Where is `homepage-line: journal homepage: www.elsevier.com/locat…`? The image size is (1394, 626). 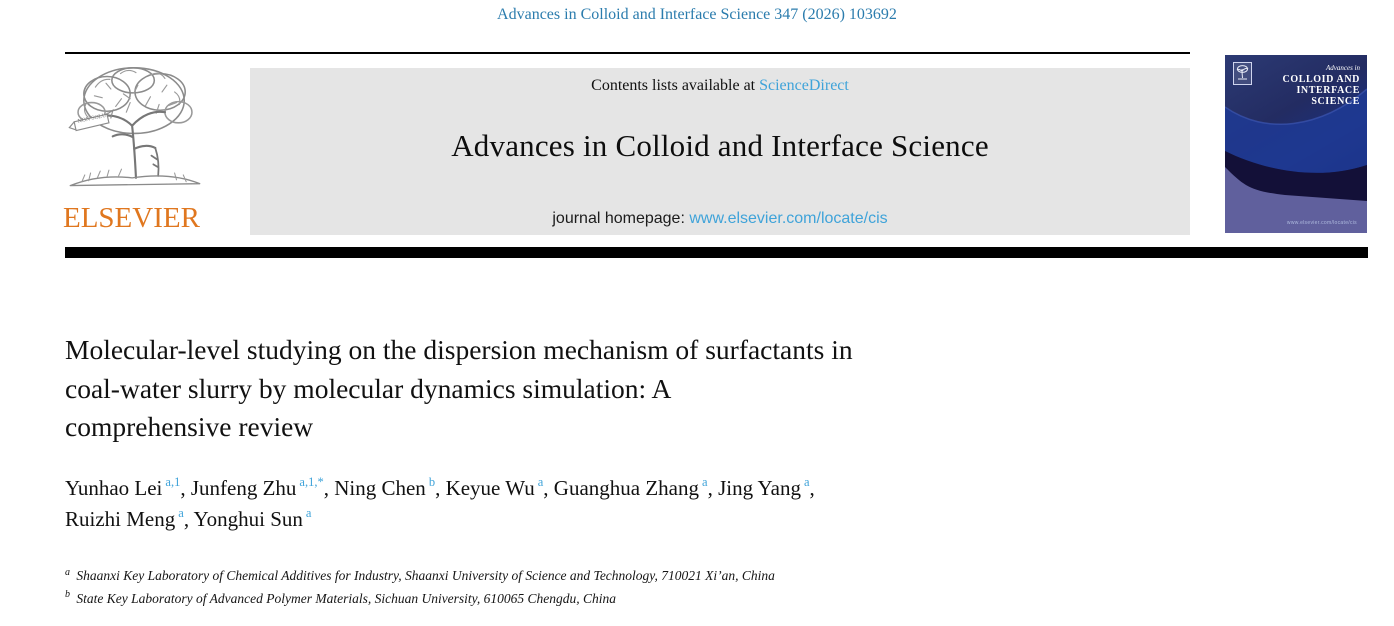 homepage-line: journal homepage: www.elsevier.com/locat… is located at coordinates (720, 219).